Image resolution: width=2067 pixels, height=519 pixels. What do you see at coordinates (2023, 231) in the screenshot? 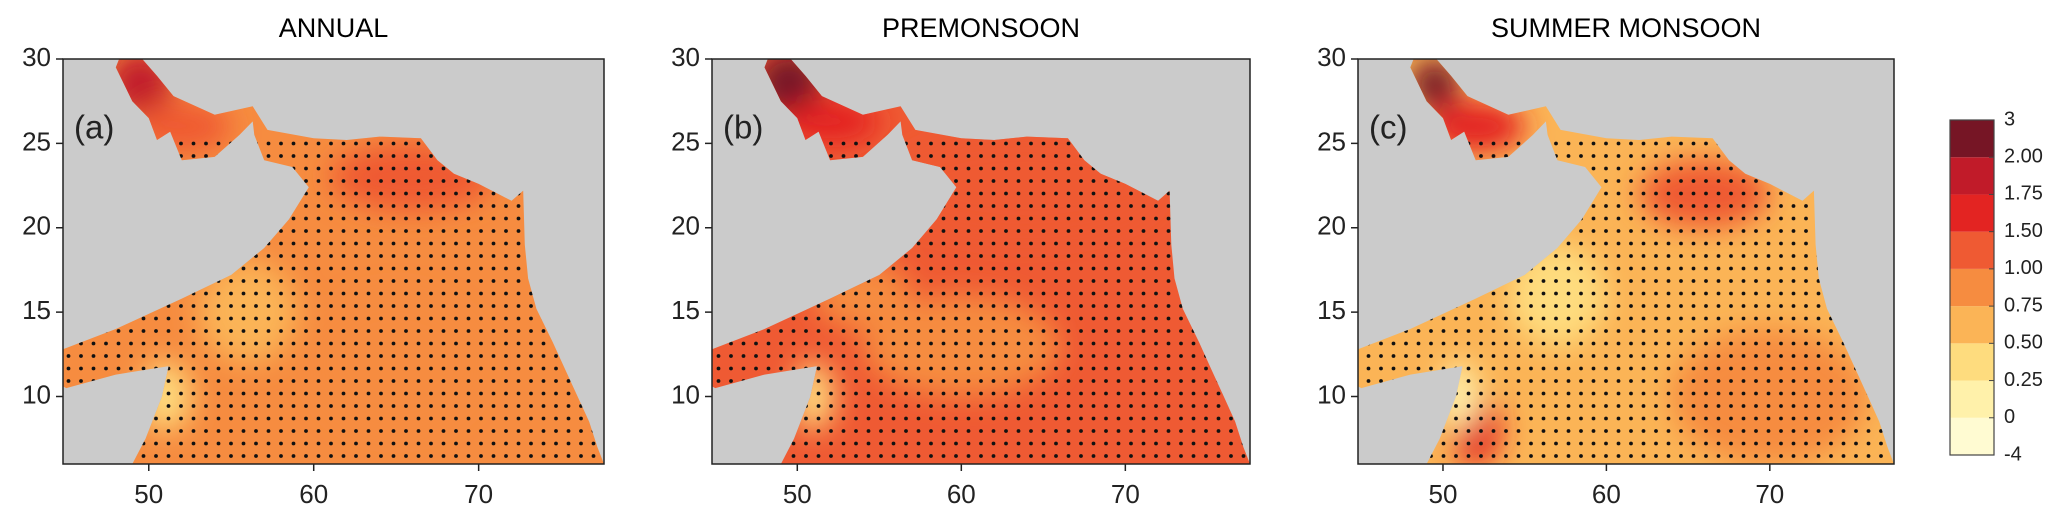
I see `colorbar-label: 1.50` at bounding box center [2023, 231].